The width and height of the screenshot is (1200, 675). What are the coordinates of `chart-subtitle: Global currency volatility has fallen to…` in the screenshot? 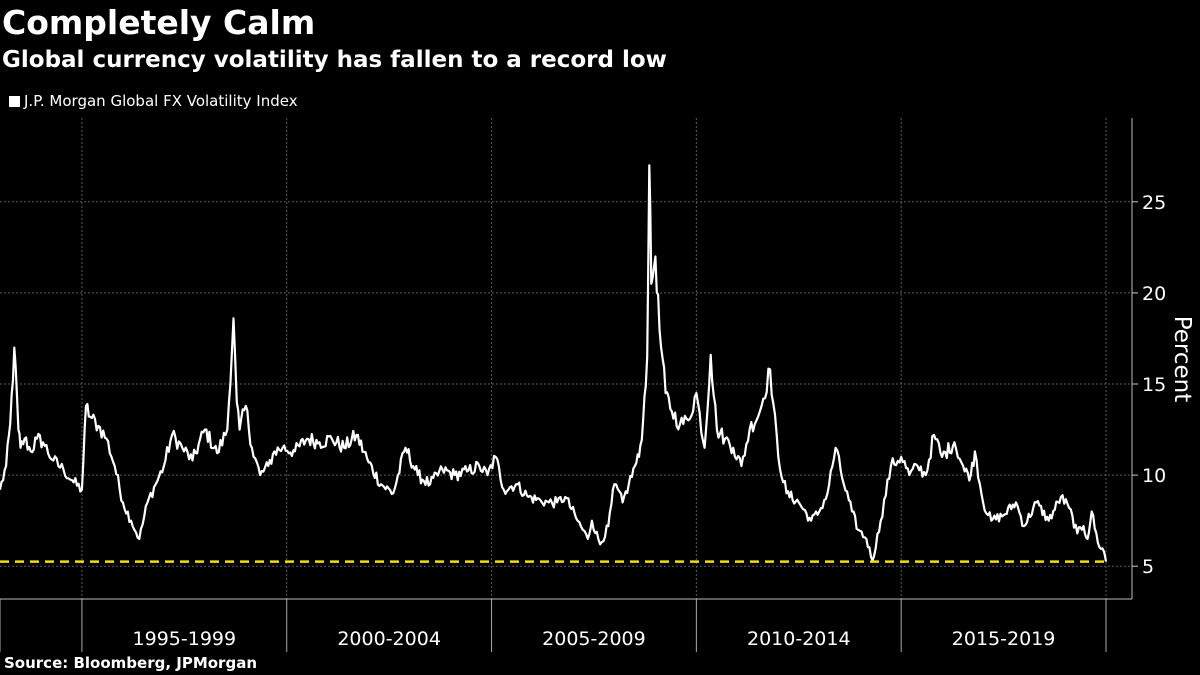 It's located at (334, 60).